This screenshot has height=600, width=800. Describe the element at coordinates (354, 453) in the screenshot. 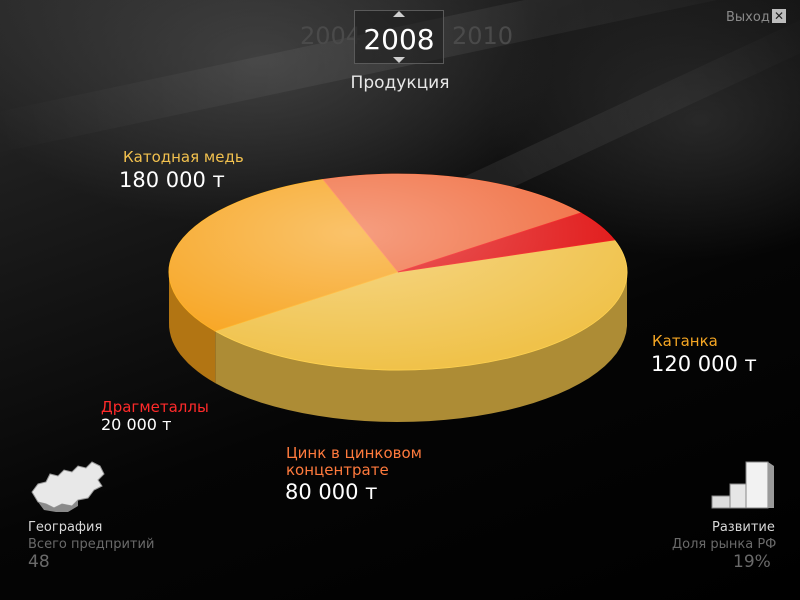

I see `label-zinc-name-1: Цинк в цинковом` at that location.